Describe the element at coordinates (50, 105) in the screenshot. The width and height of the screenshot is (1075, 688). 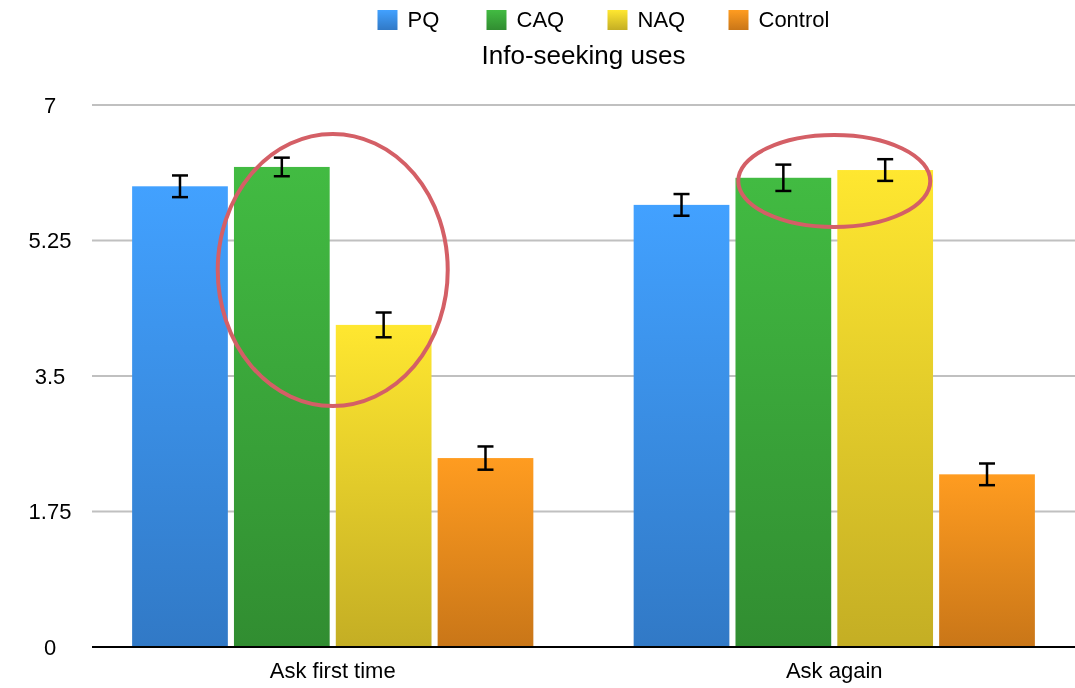
I see `y-tick-label: 7` at that location.